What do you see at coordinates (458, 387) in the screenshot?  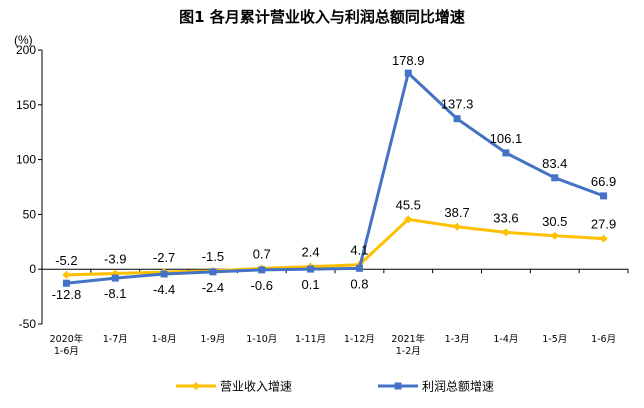 I see `legend-label: 利润总额增速` at bounding box center [458, 387].